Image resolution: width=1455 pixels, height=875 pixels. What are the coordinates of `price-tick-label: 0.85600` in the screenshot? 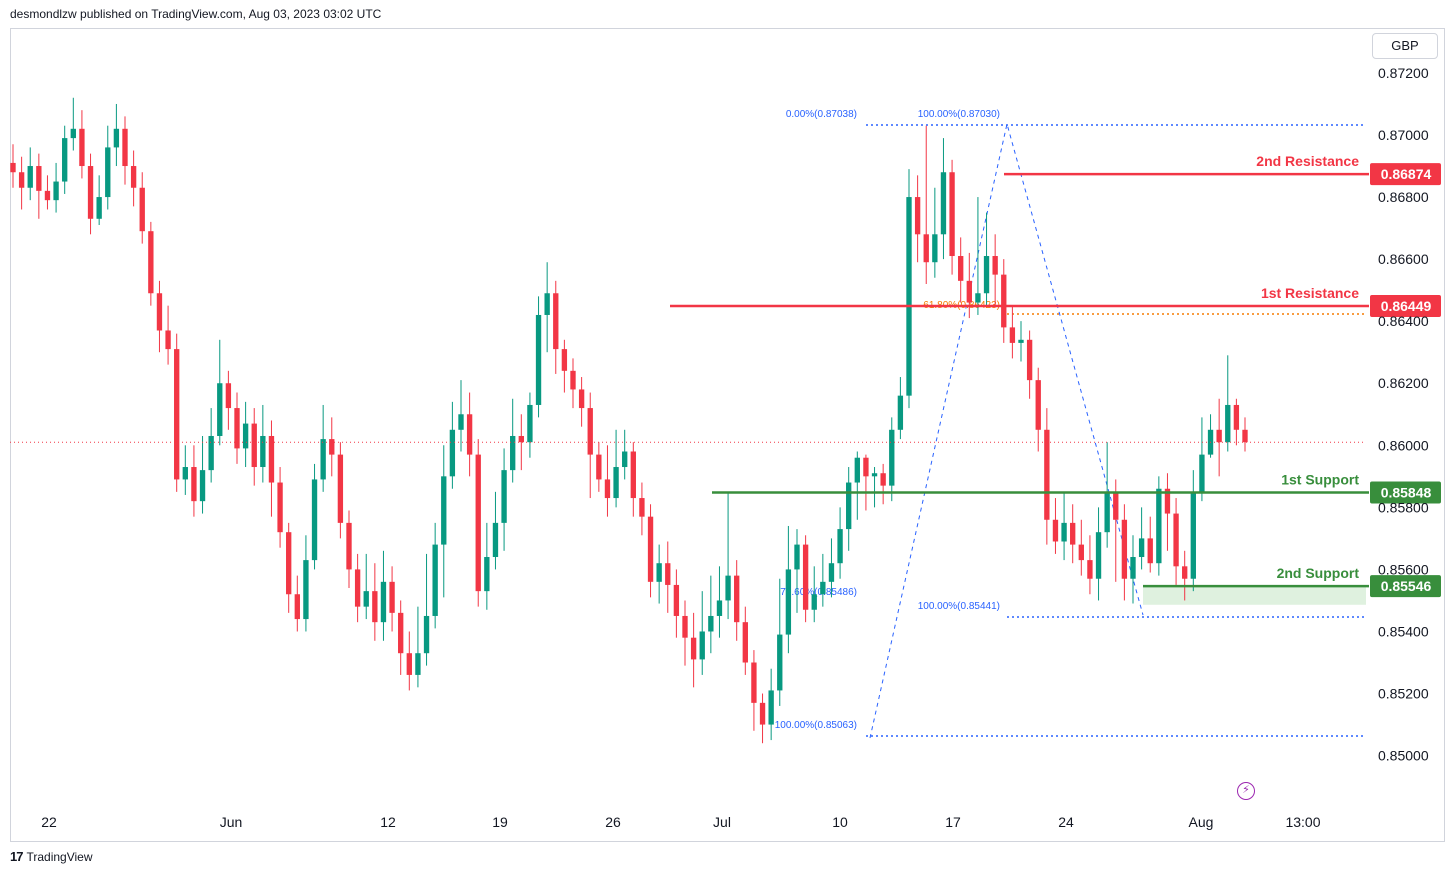 It's located at (1403, 569).